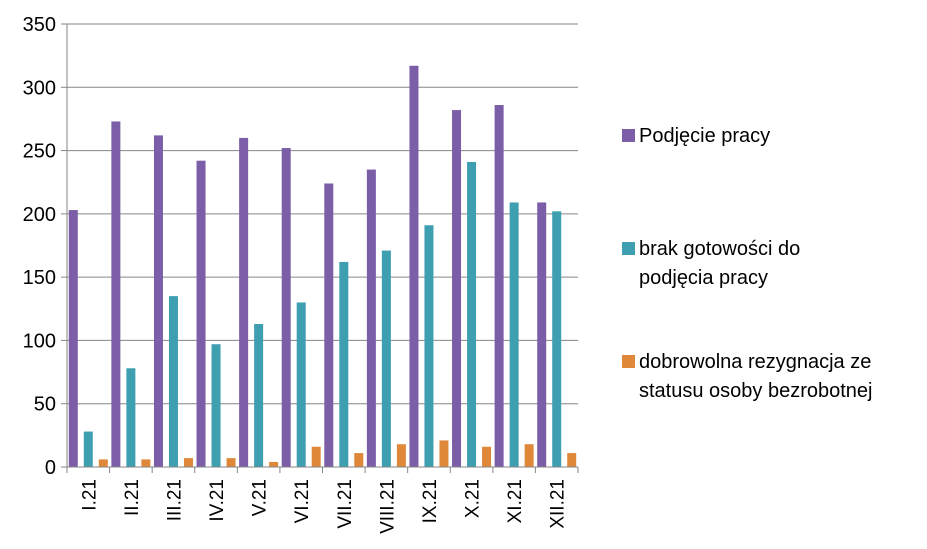 The height and width of the screenshot is (549, 927). What do you see at coordinates (217, 500) in the screenshot?
I see `x-tick-label: IV.21` at bounding box center [217, 500].